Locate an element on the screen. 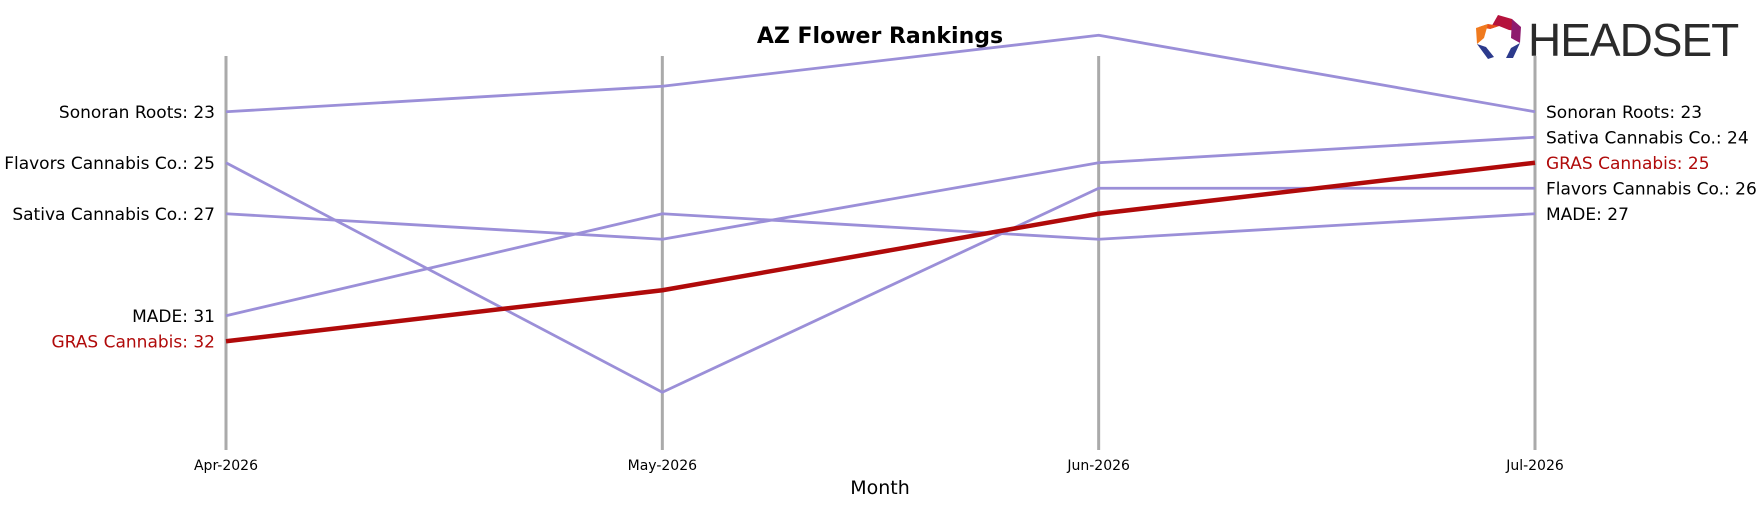  end-label-sativa-cannabis-co: Sativa Cannabis Co.: 24 is located at coordinates (1647, 138).